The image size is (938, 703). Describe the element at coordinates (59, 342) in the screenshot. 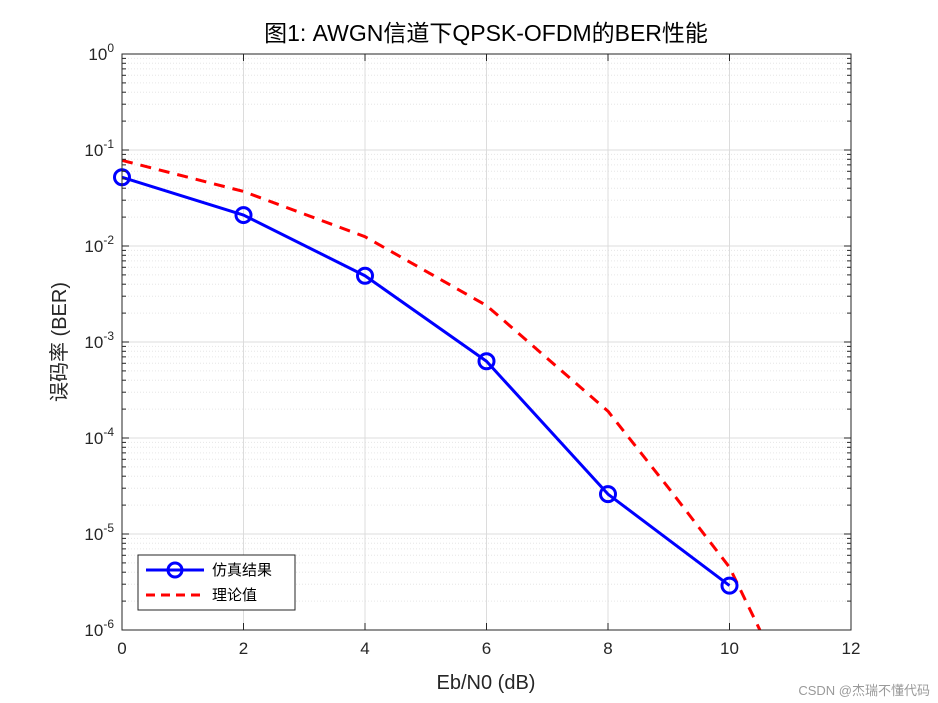

I see `y-axis-label: 误码率 (BER)` at that location.